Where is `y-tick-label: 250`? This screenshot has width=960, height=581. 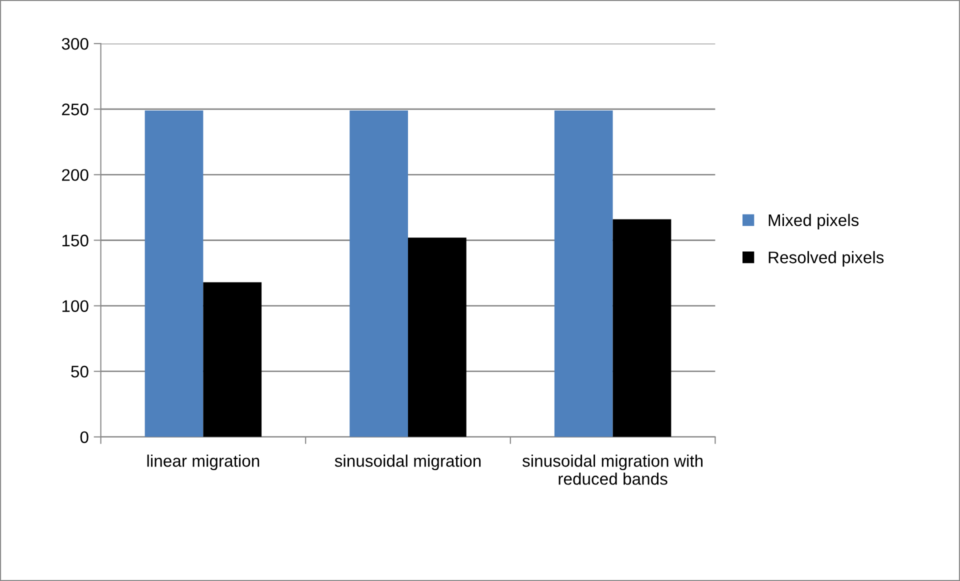 y-tick-label: 250 is located at coordinates (75, 110).